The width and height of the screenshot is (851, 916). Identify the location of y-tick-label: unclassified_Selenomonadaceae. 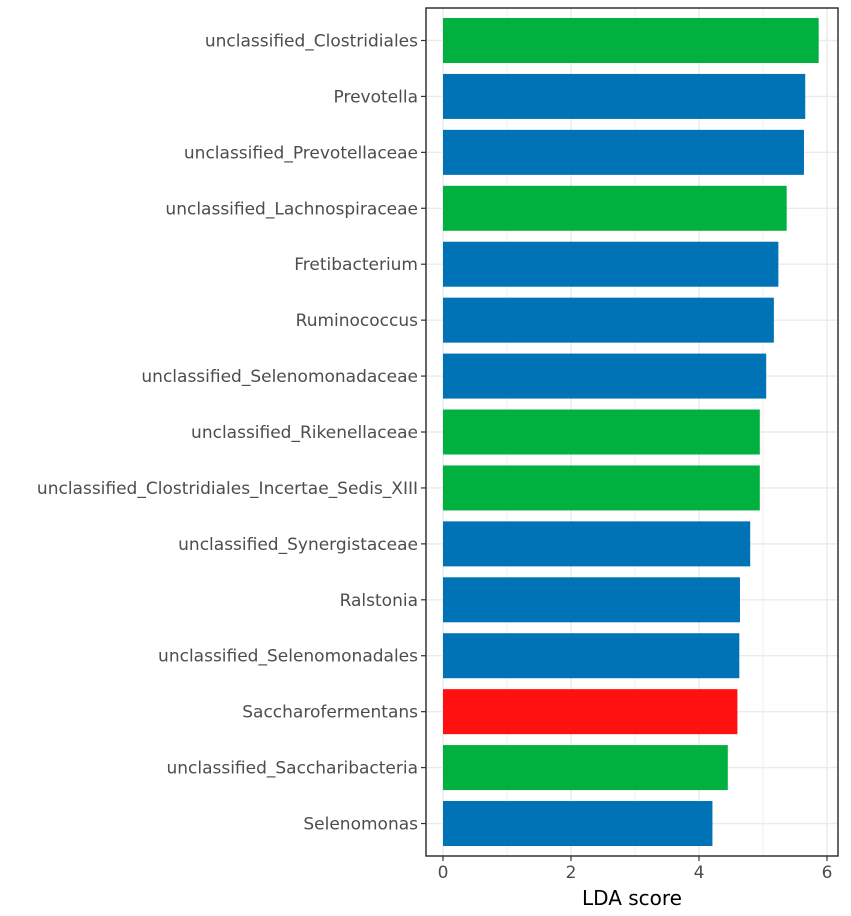
(279, 377).